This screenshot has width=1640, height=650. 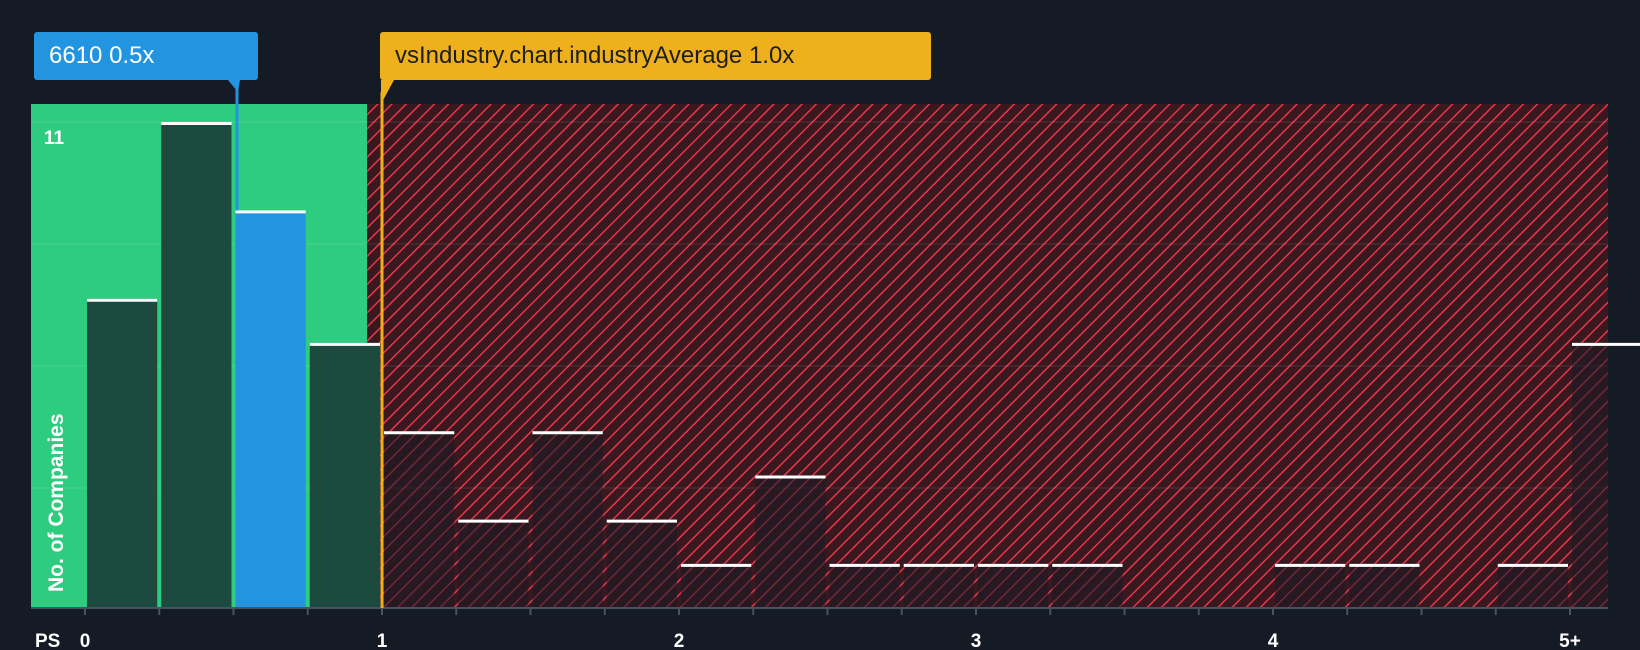 I want to click on y-axis-top-tick: 11, so click(x=54, y=138).